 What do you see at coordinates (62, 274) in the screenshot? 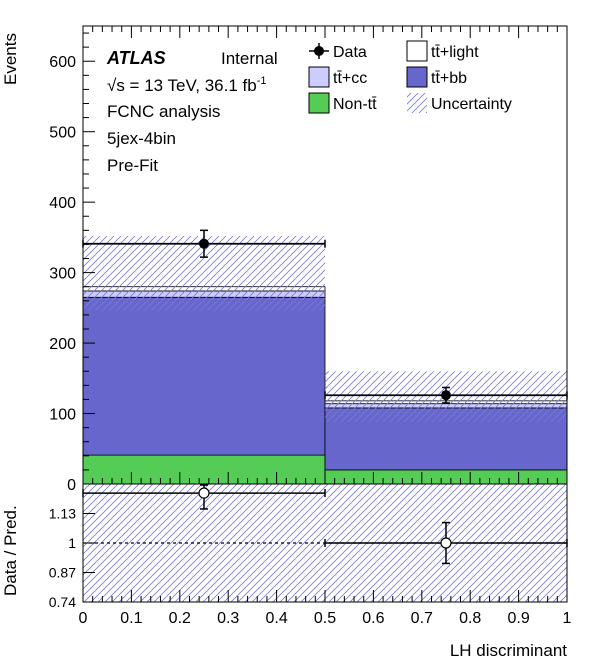
I see `y-tick-label-300: 300` at bounding box center [62, 274].